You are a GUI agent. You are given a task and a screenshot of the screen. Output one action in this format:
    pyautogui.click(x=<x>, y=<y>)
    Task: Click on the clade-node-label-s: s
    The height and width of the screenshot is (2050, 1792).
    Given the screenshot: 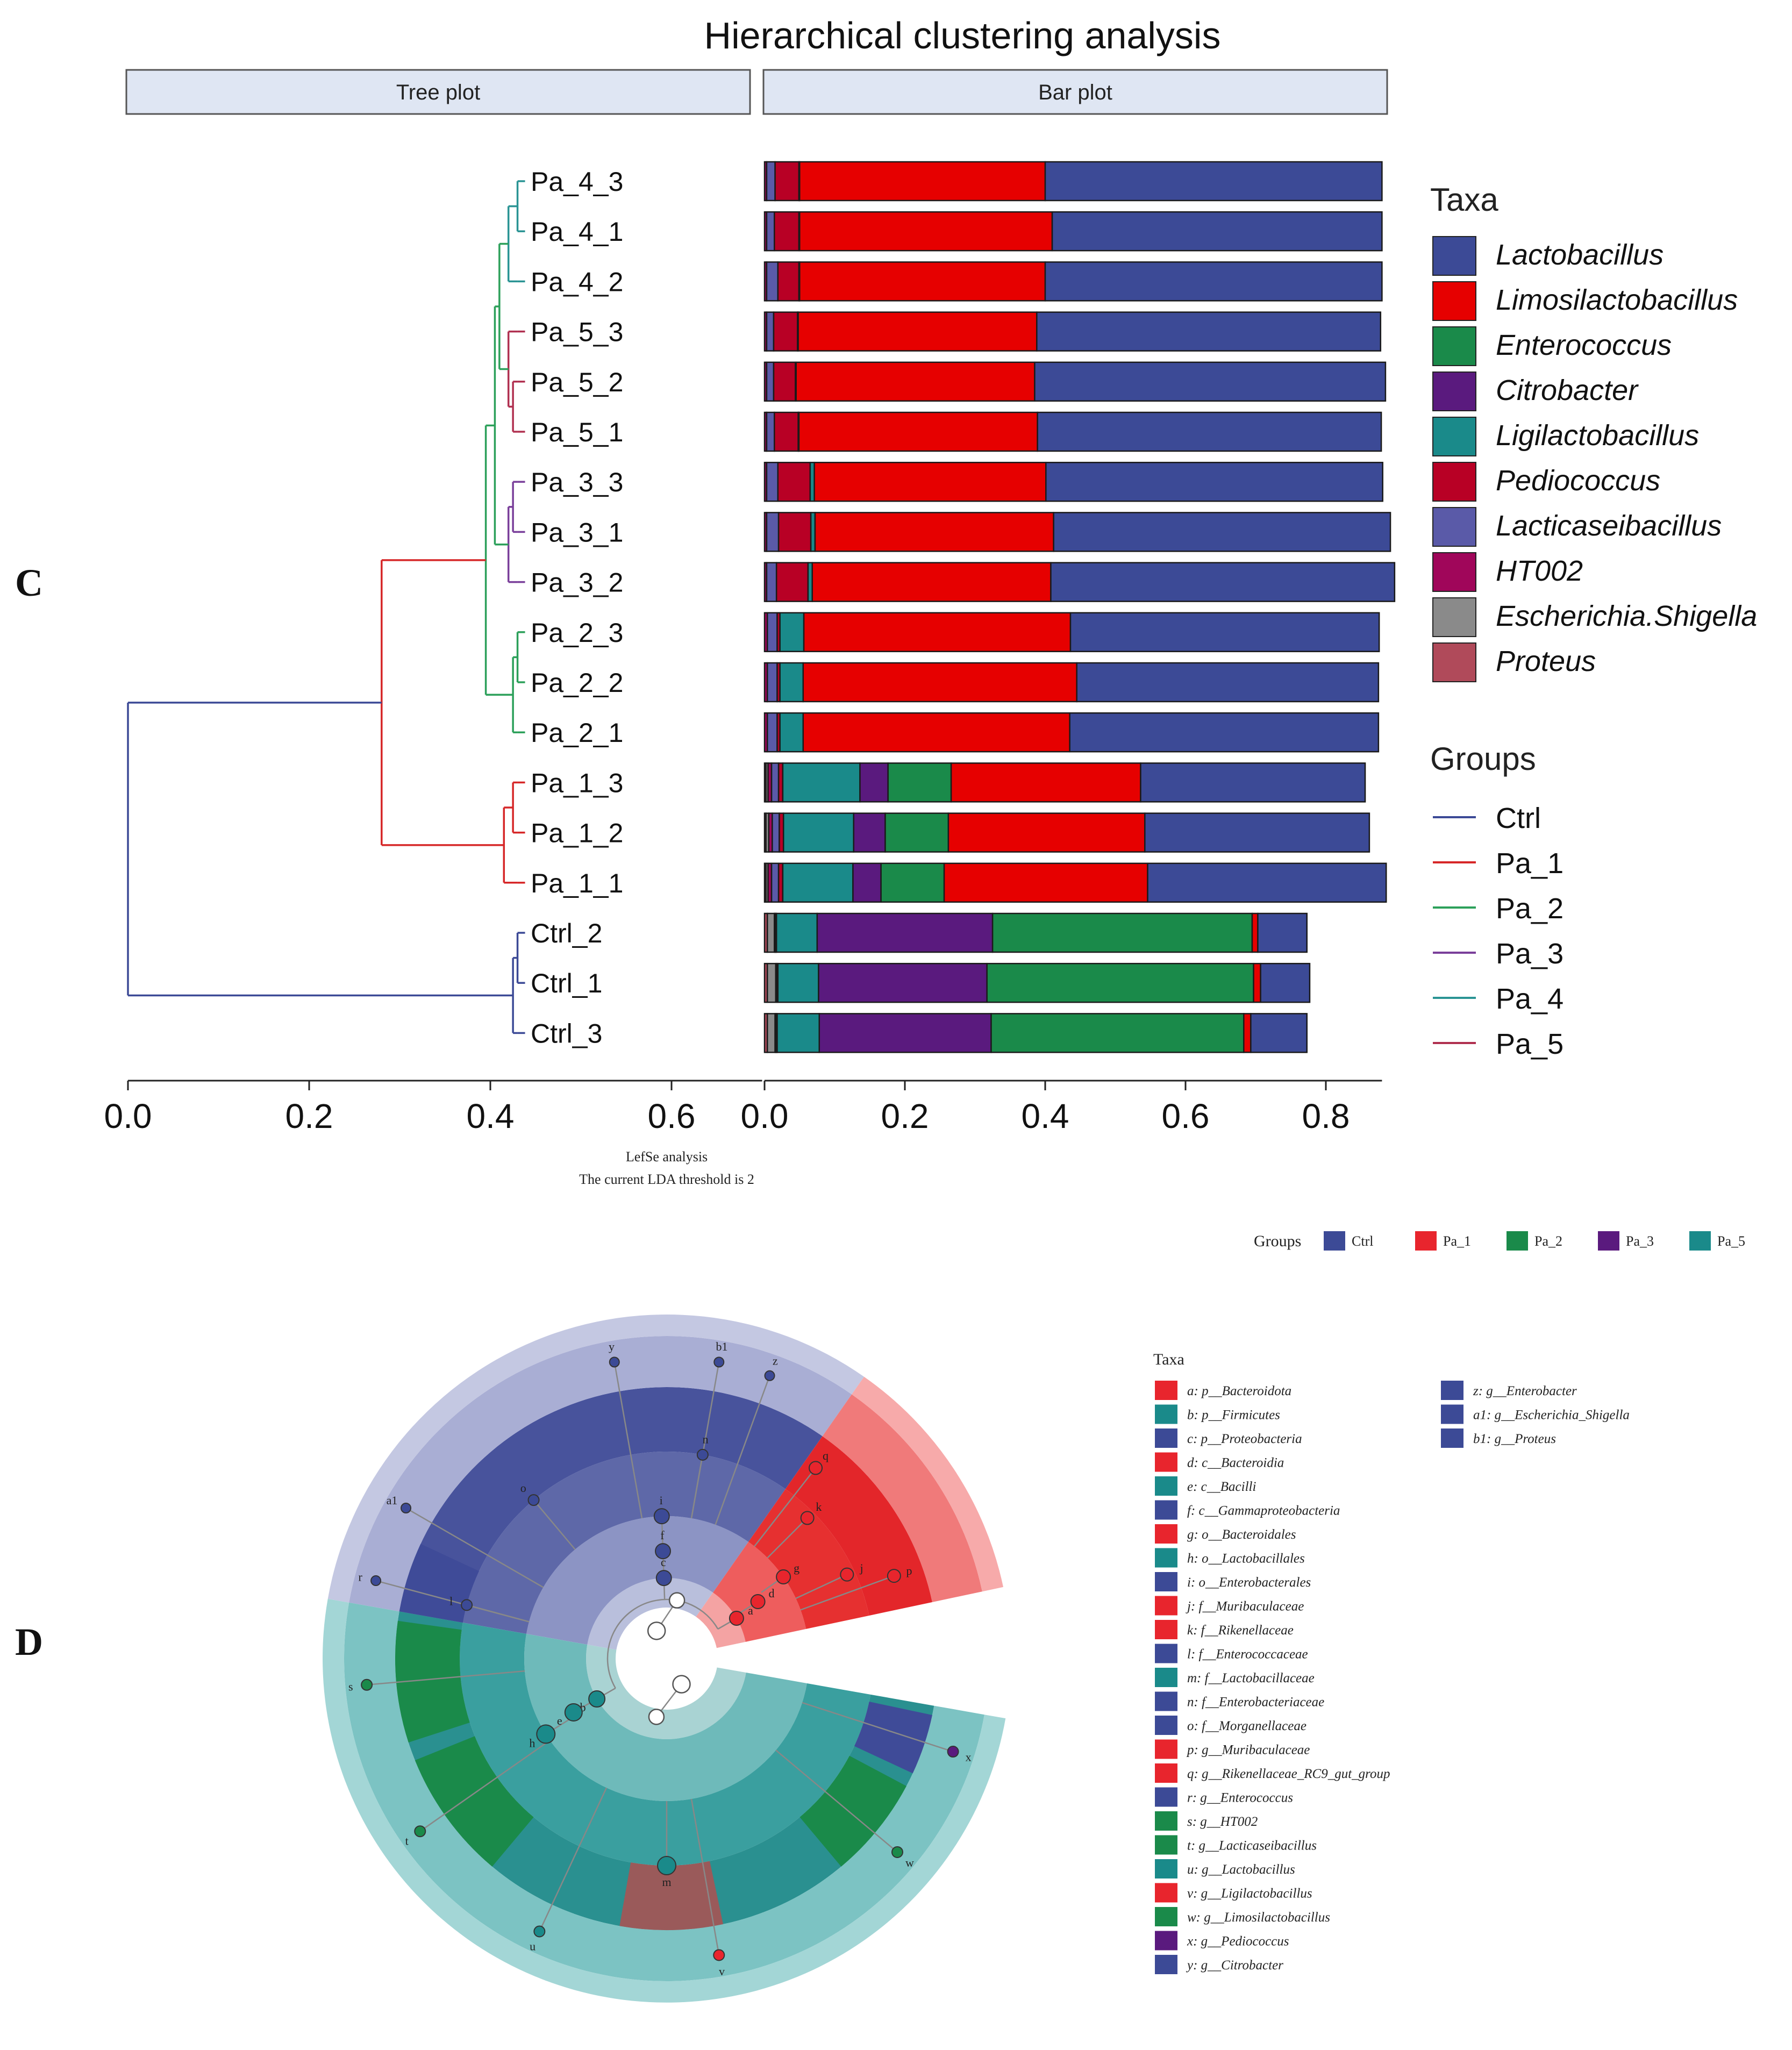 What is the action you would take?
    pyautogui.click(x=351, y=1686)
    